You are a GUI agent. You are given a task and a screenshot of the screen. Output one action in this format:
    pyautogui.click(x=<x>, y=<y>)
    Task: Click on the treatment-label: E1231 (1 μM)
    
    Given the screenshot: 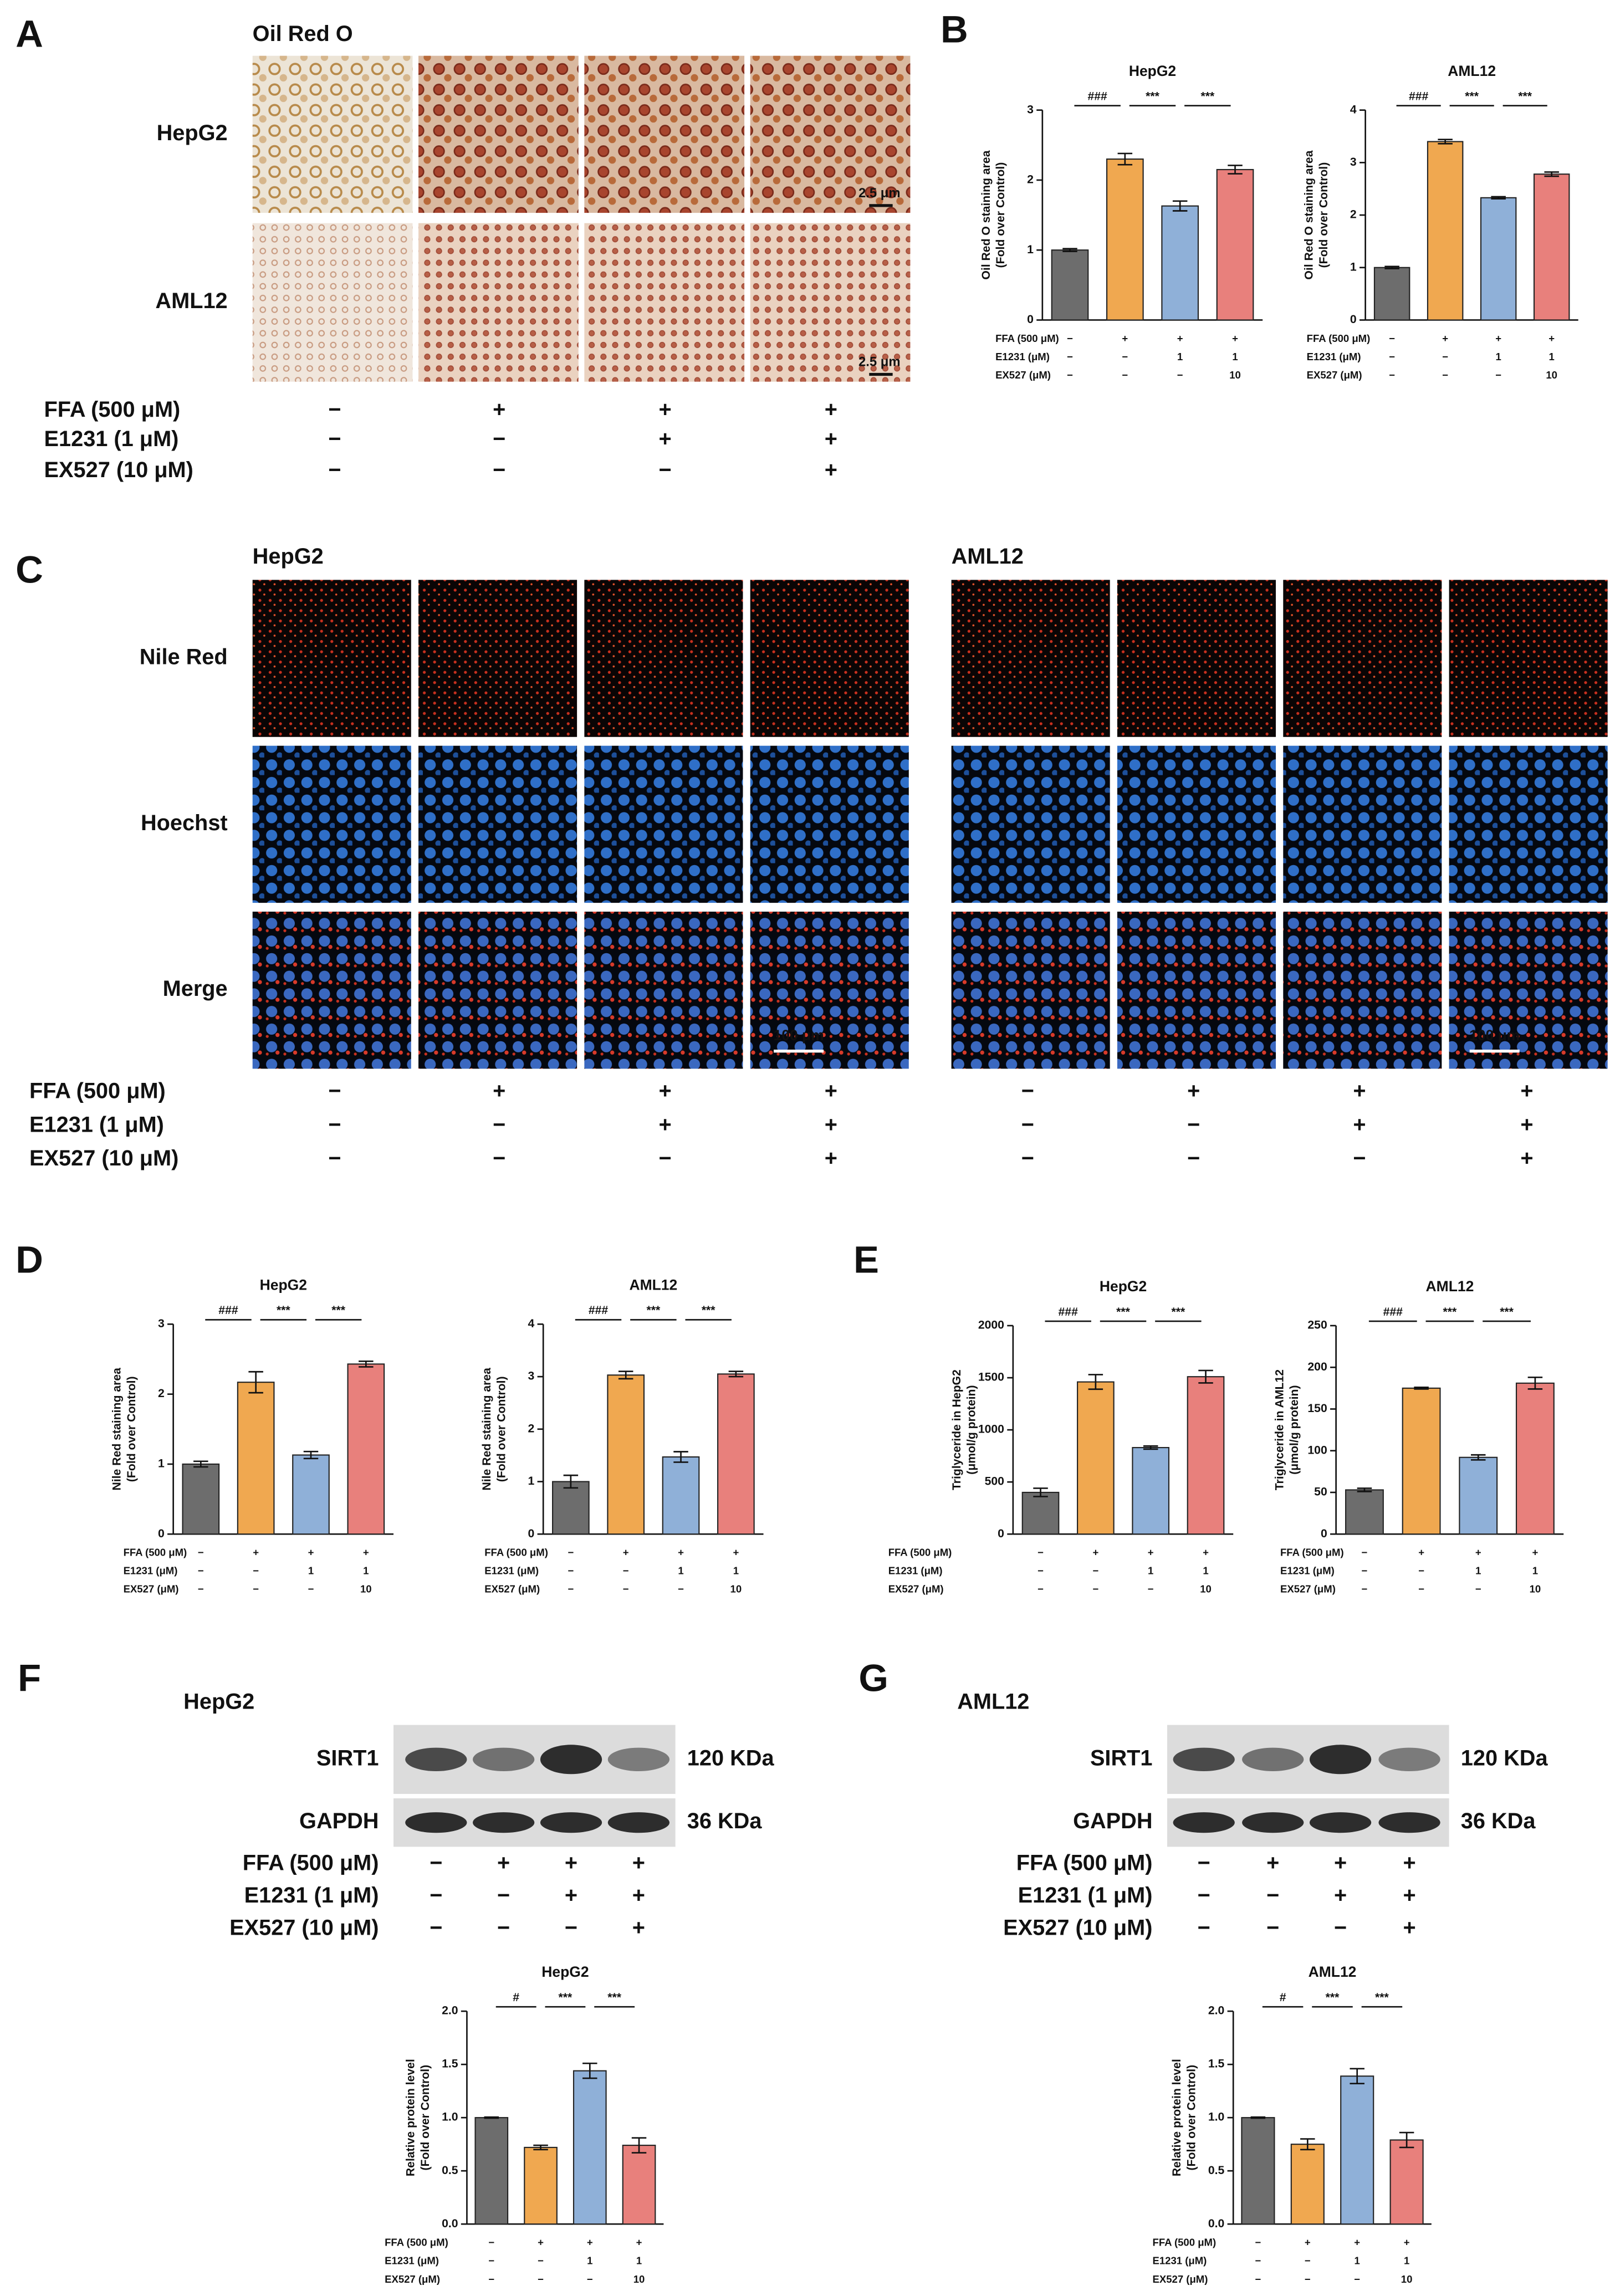 What is the action you would take?
    pyautogui.click(x=96, y=1125)
    